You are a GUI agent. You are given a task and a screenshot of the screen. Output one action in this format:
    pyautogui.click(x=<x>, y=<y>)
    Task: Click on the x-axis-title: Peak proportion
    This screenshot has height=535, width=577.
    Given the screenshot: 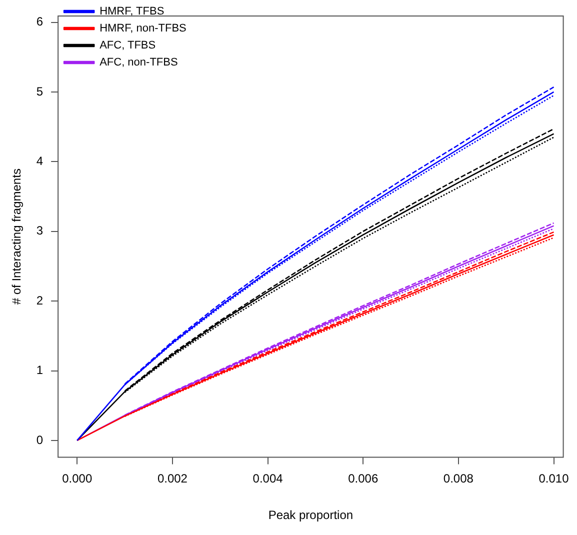 What is the action you would take?
    pyautogui.click(x=311, y=515)
    